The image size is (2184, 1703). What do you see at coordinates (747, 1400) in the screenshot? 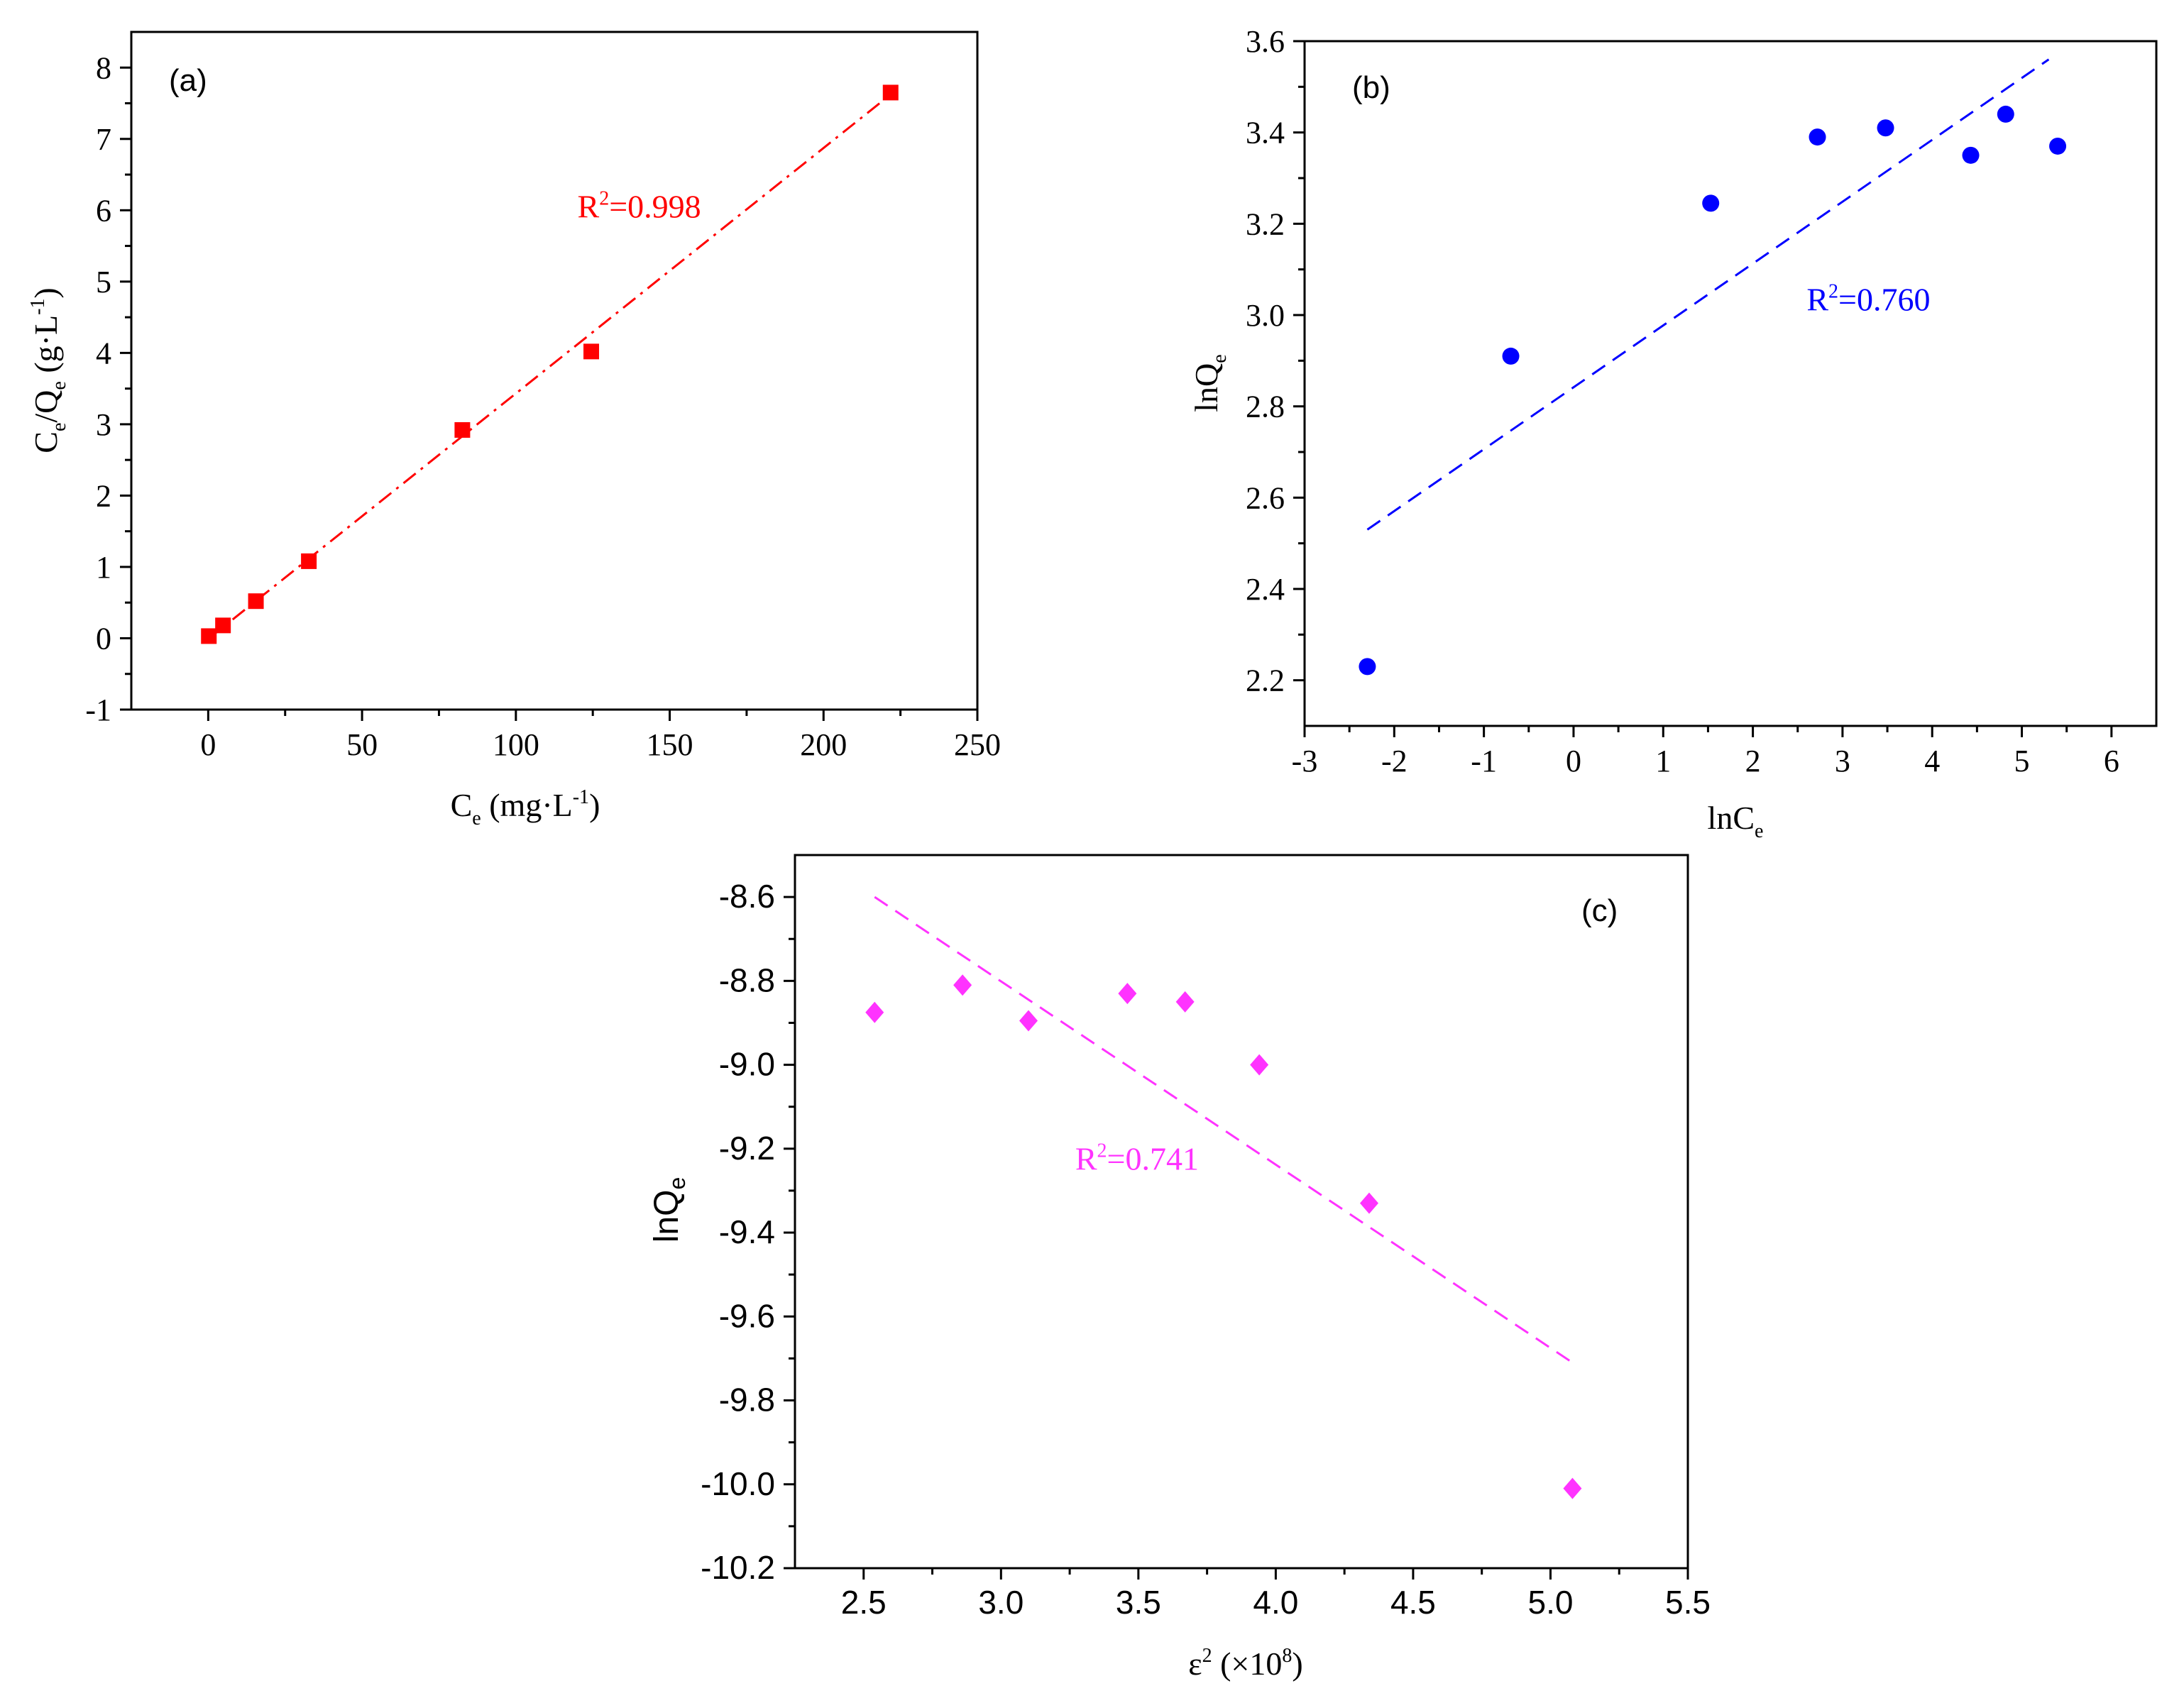
I see `y-tick-label: -9.8` at bounding box center [747, 1400].